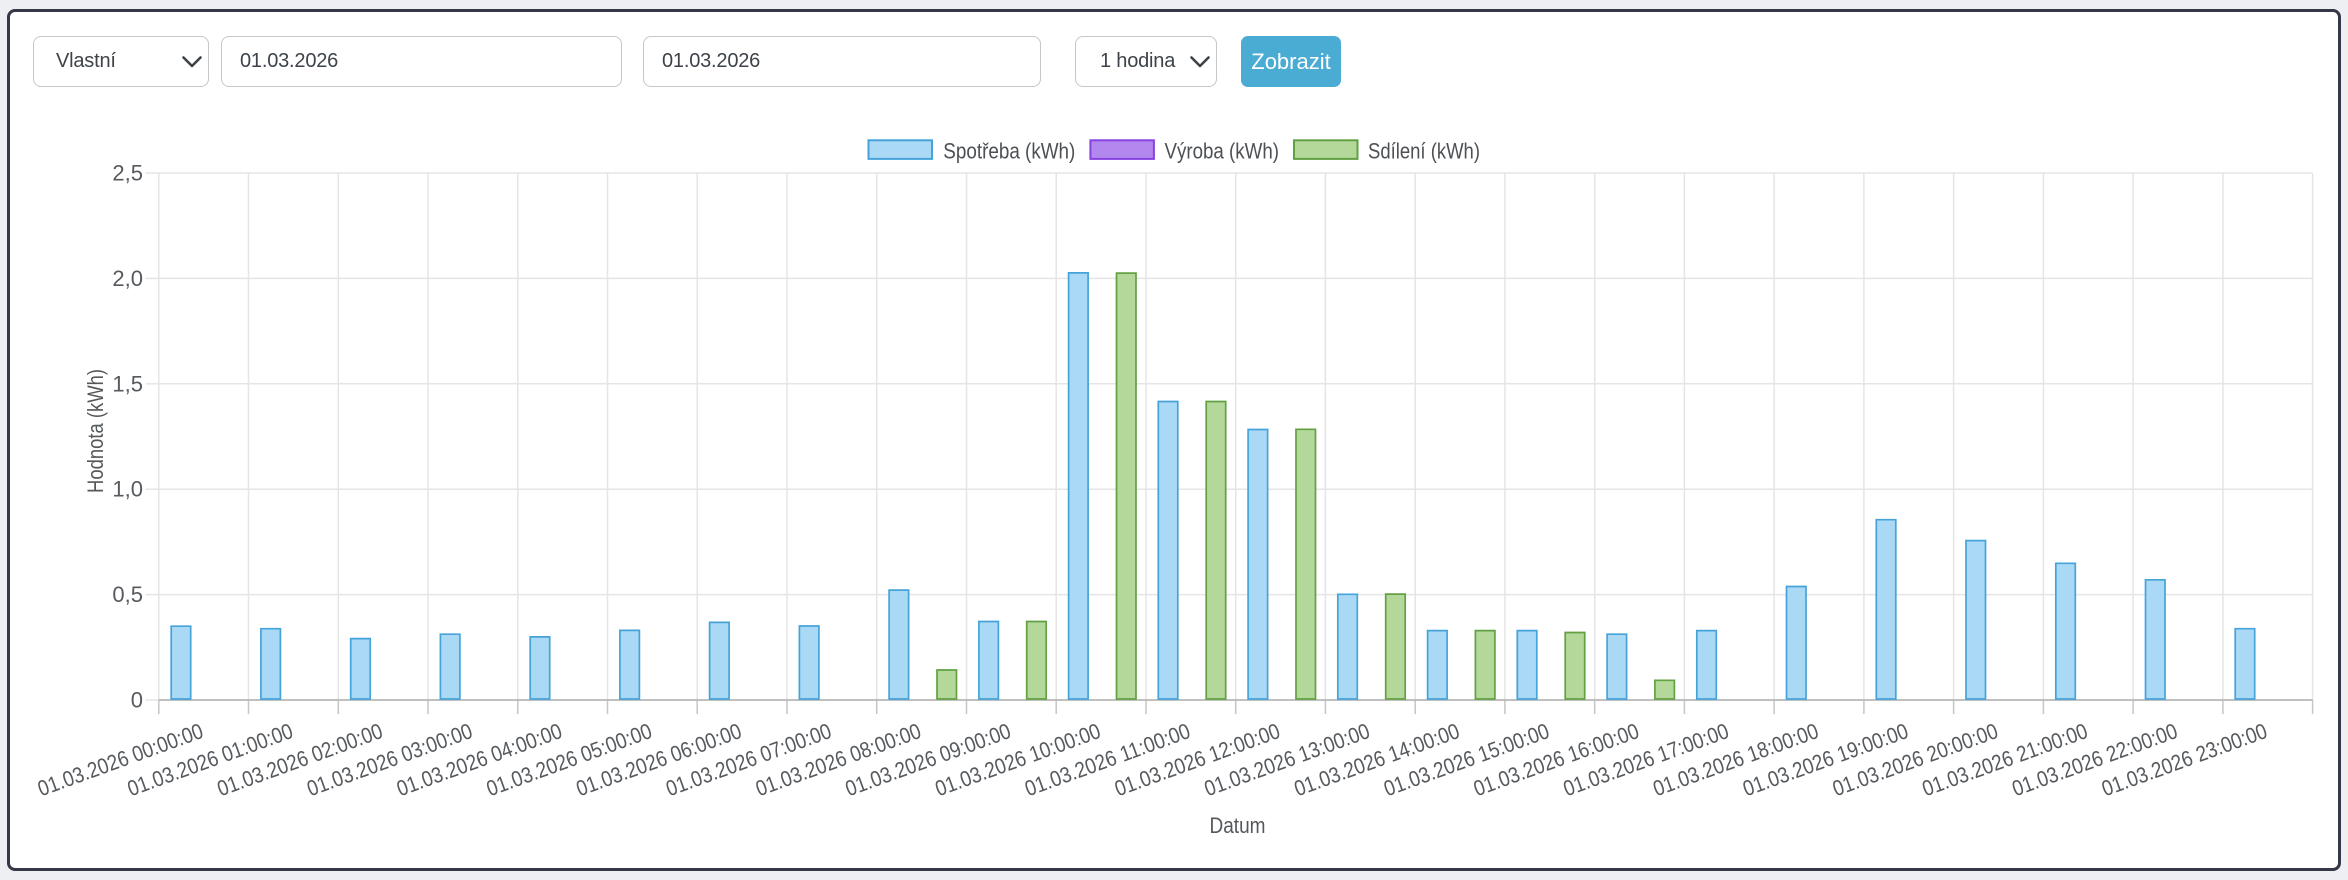 This screenshot has height=880, width=2348. Describe the element at coordinates (127, 489) in the screenshot. I see `svg-text: 1,0` at that location.